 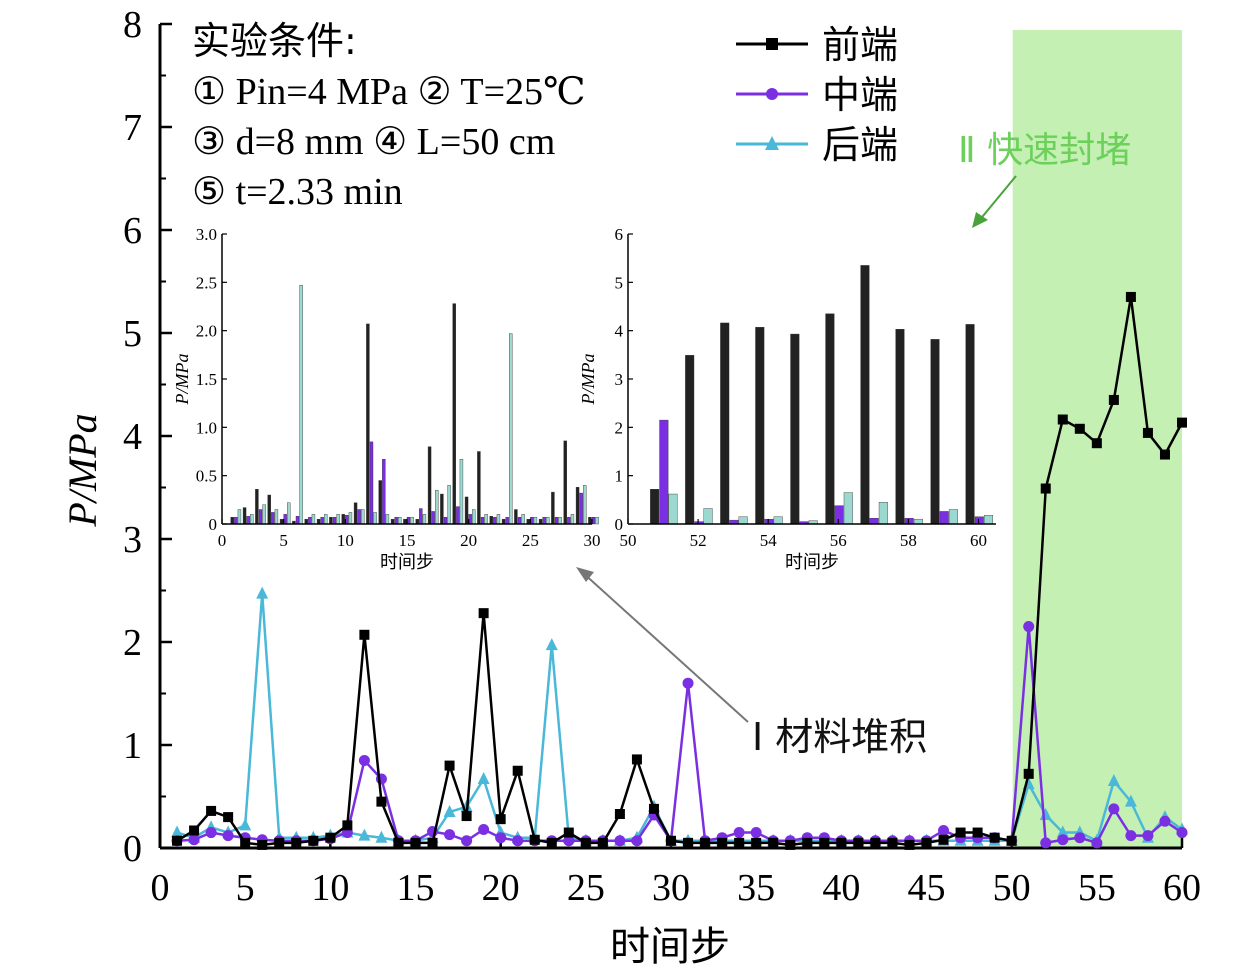 I want to click on x-tick-label: 5, so click(x=245, y=888).